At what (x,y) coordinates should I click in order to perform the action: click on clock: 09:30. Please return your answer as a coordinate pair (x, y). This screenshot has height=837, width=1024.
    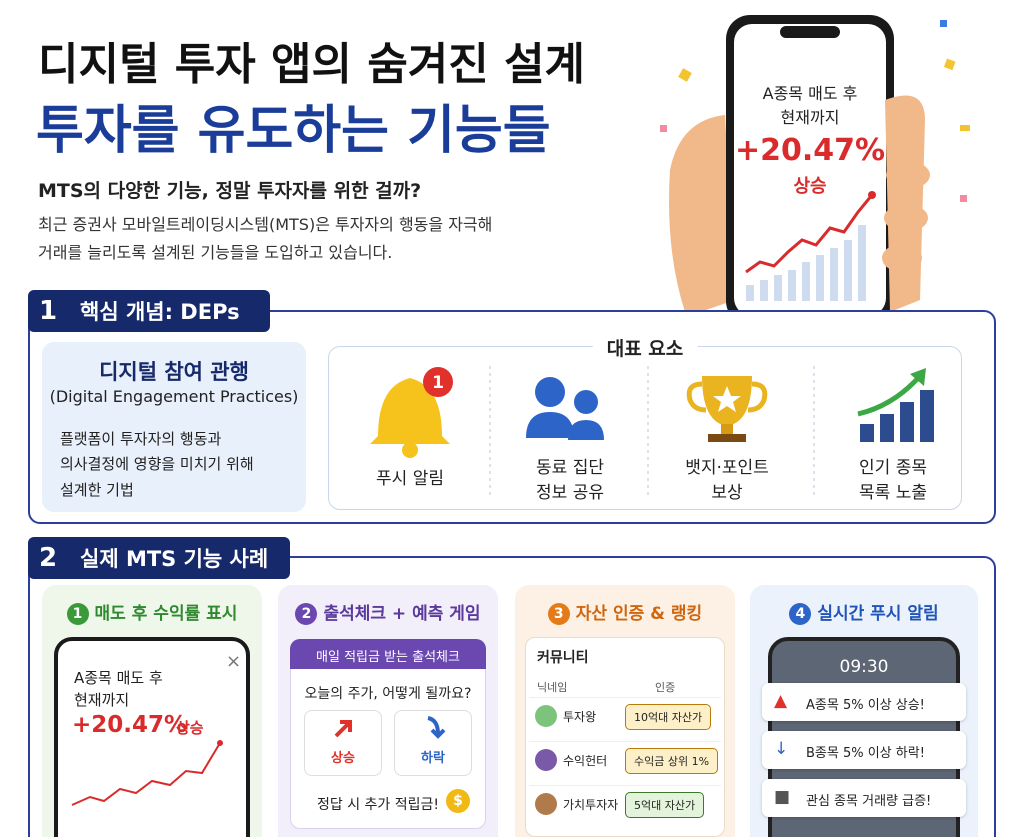
    Looking at the image, I should click on (864, 667).